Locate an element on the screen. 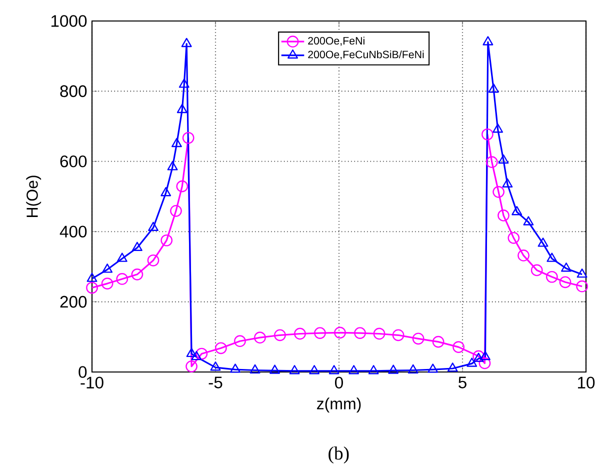  x-tick-label: 0 is located at coordinates (339, 382).